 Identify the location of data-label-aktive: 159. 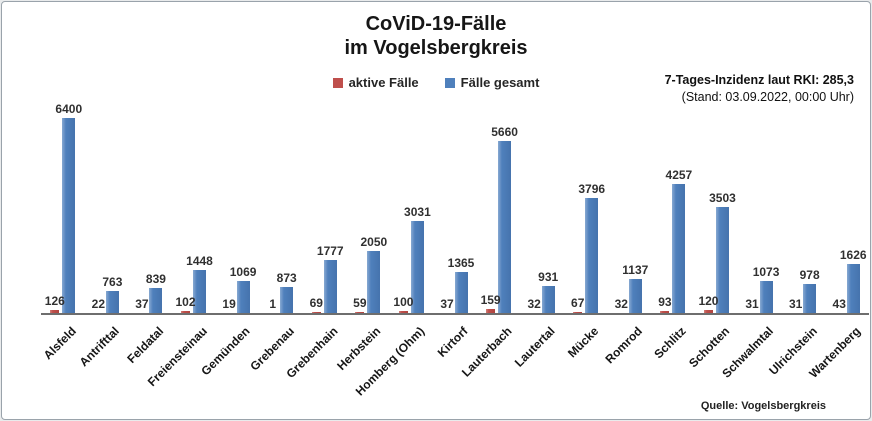
(490, 300).